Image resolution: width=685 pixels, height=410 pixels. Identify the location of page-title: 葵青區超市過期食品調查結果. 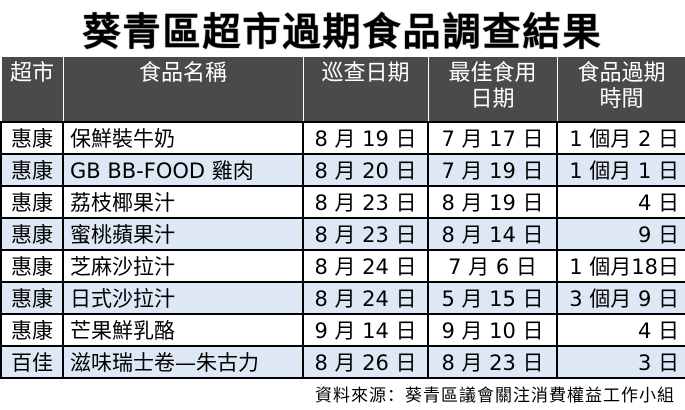
(342, 31).